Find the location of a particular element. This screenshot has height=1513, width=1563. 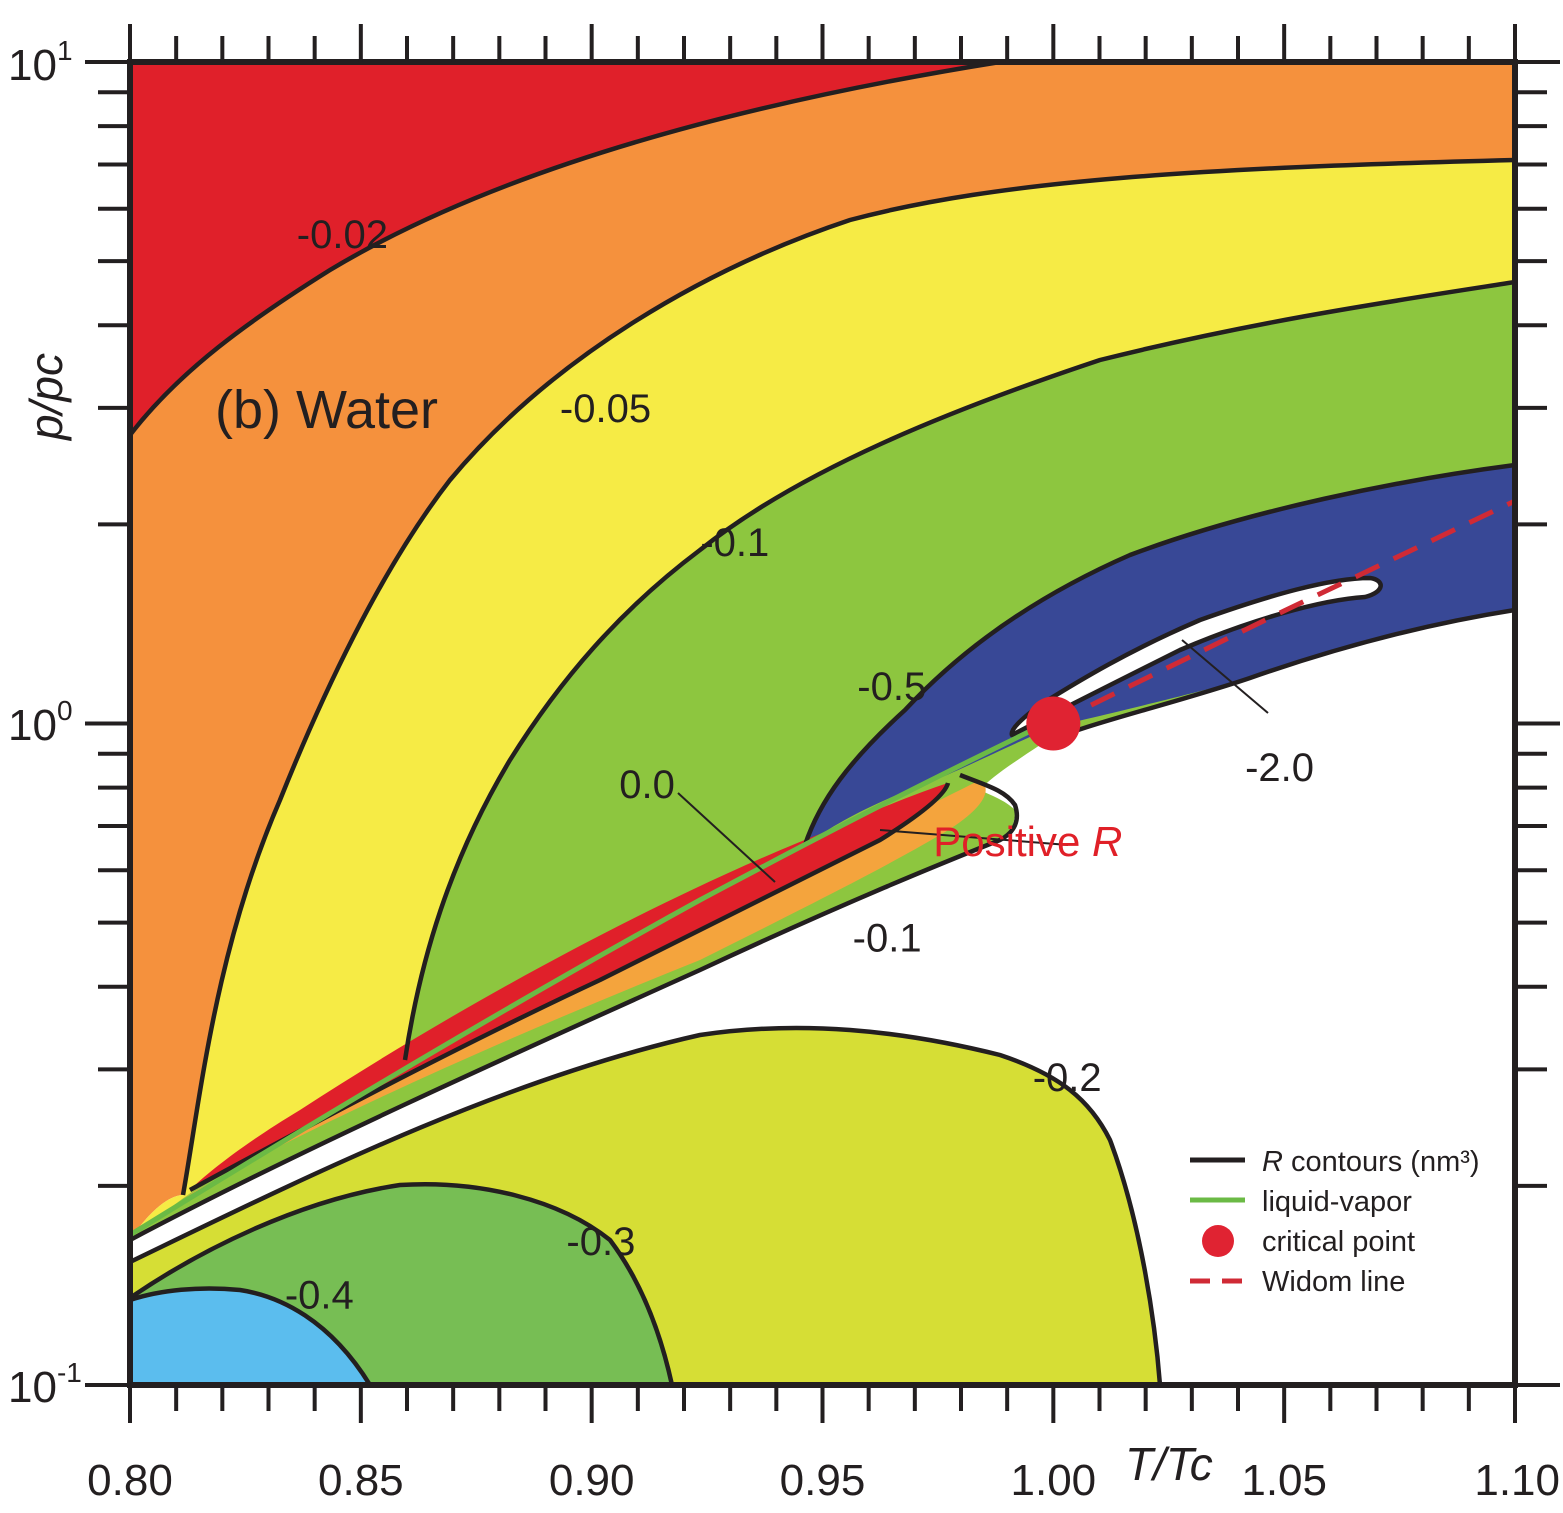

contour-line--0.3 is located at coordinates (402, 1283).